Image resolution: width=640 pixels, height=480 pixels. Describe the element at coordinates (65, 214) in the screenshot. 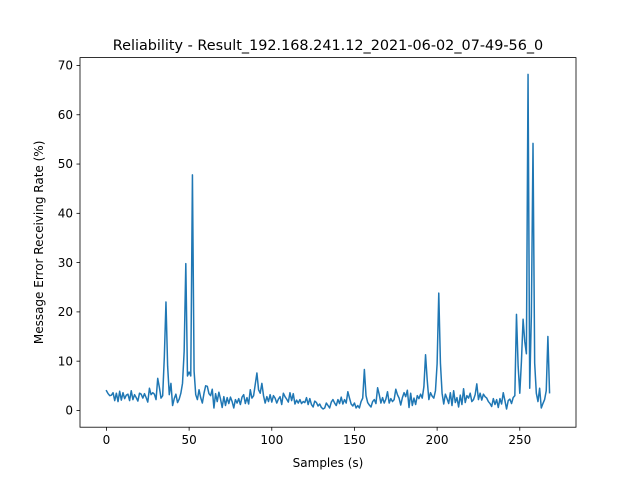

I see `y-tick-label: 40` at that location.